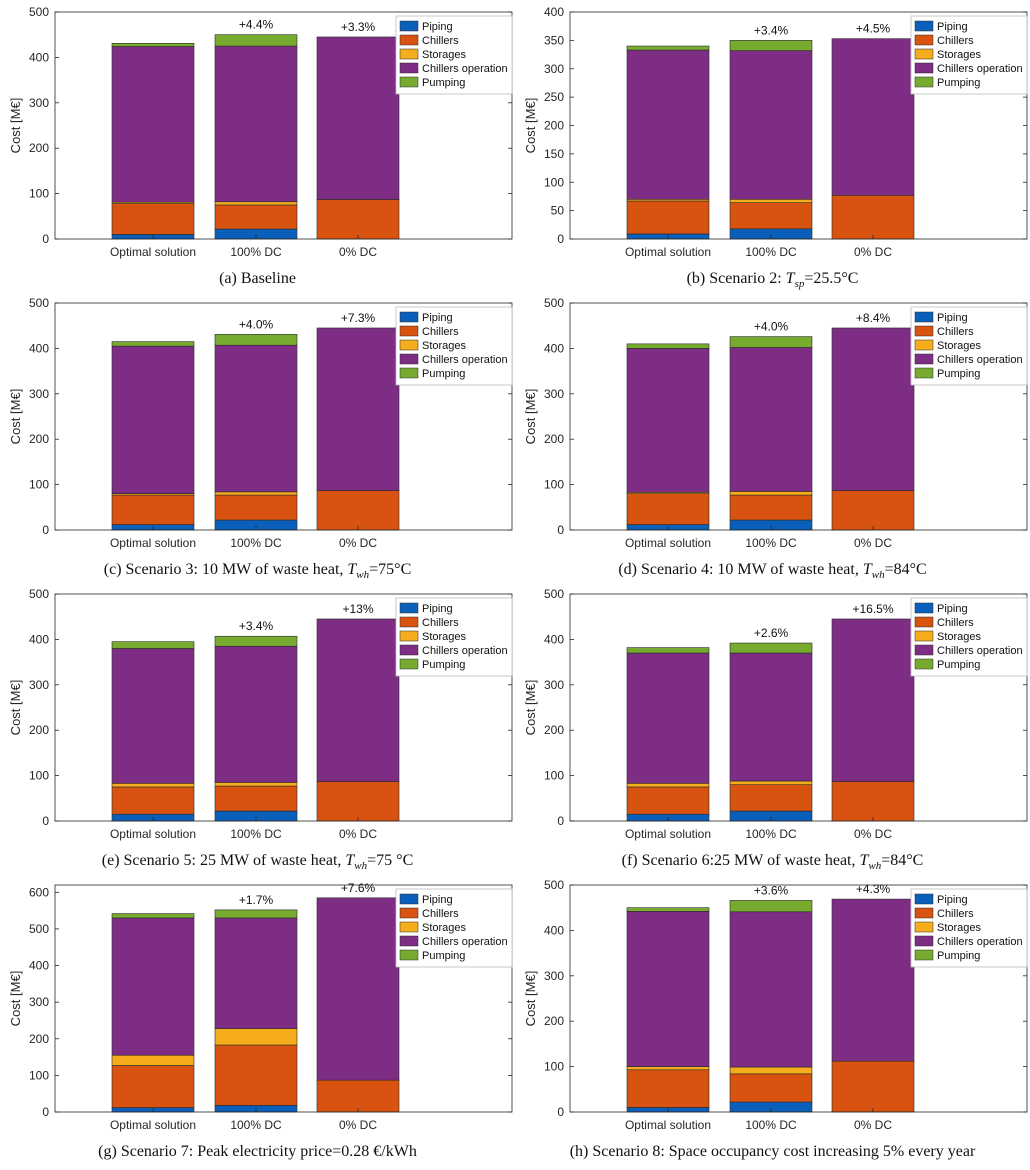 The width and height of the screenshot is (1030, 1170). Describe the element at coordinates (873, 889) in the screenshot. I see `bar-annotation: +4.3%` at that location.